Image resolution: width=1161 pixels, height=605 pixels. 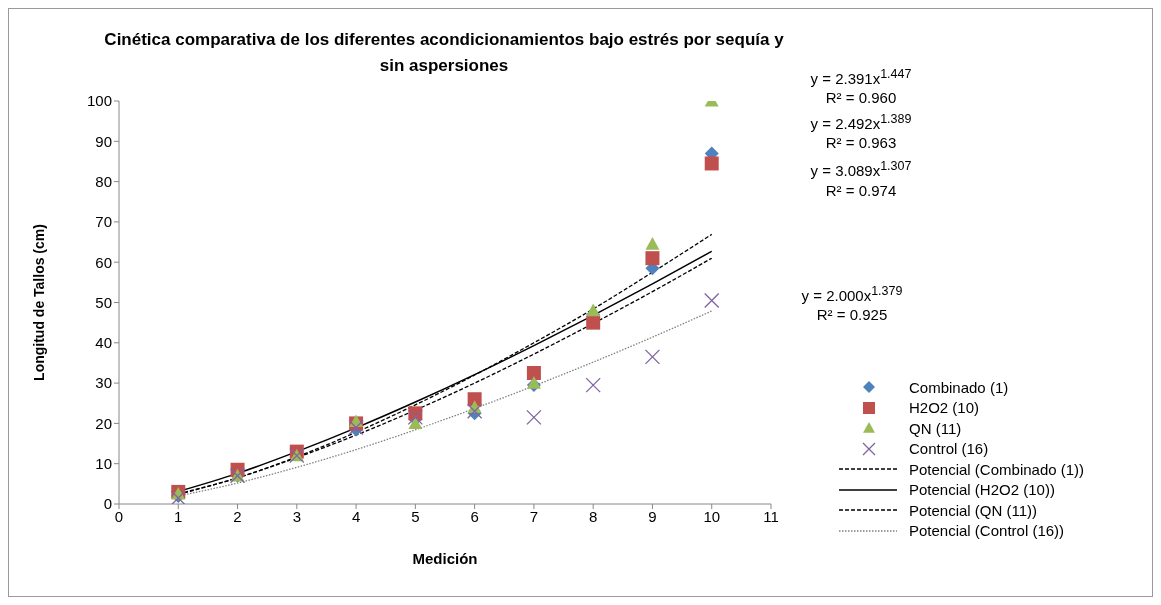 What do you see at coordinates (593, 516) in the screenshot?
I see `x-tick-label: 8` at bounding box center [593, 516].